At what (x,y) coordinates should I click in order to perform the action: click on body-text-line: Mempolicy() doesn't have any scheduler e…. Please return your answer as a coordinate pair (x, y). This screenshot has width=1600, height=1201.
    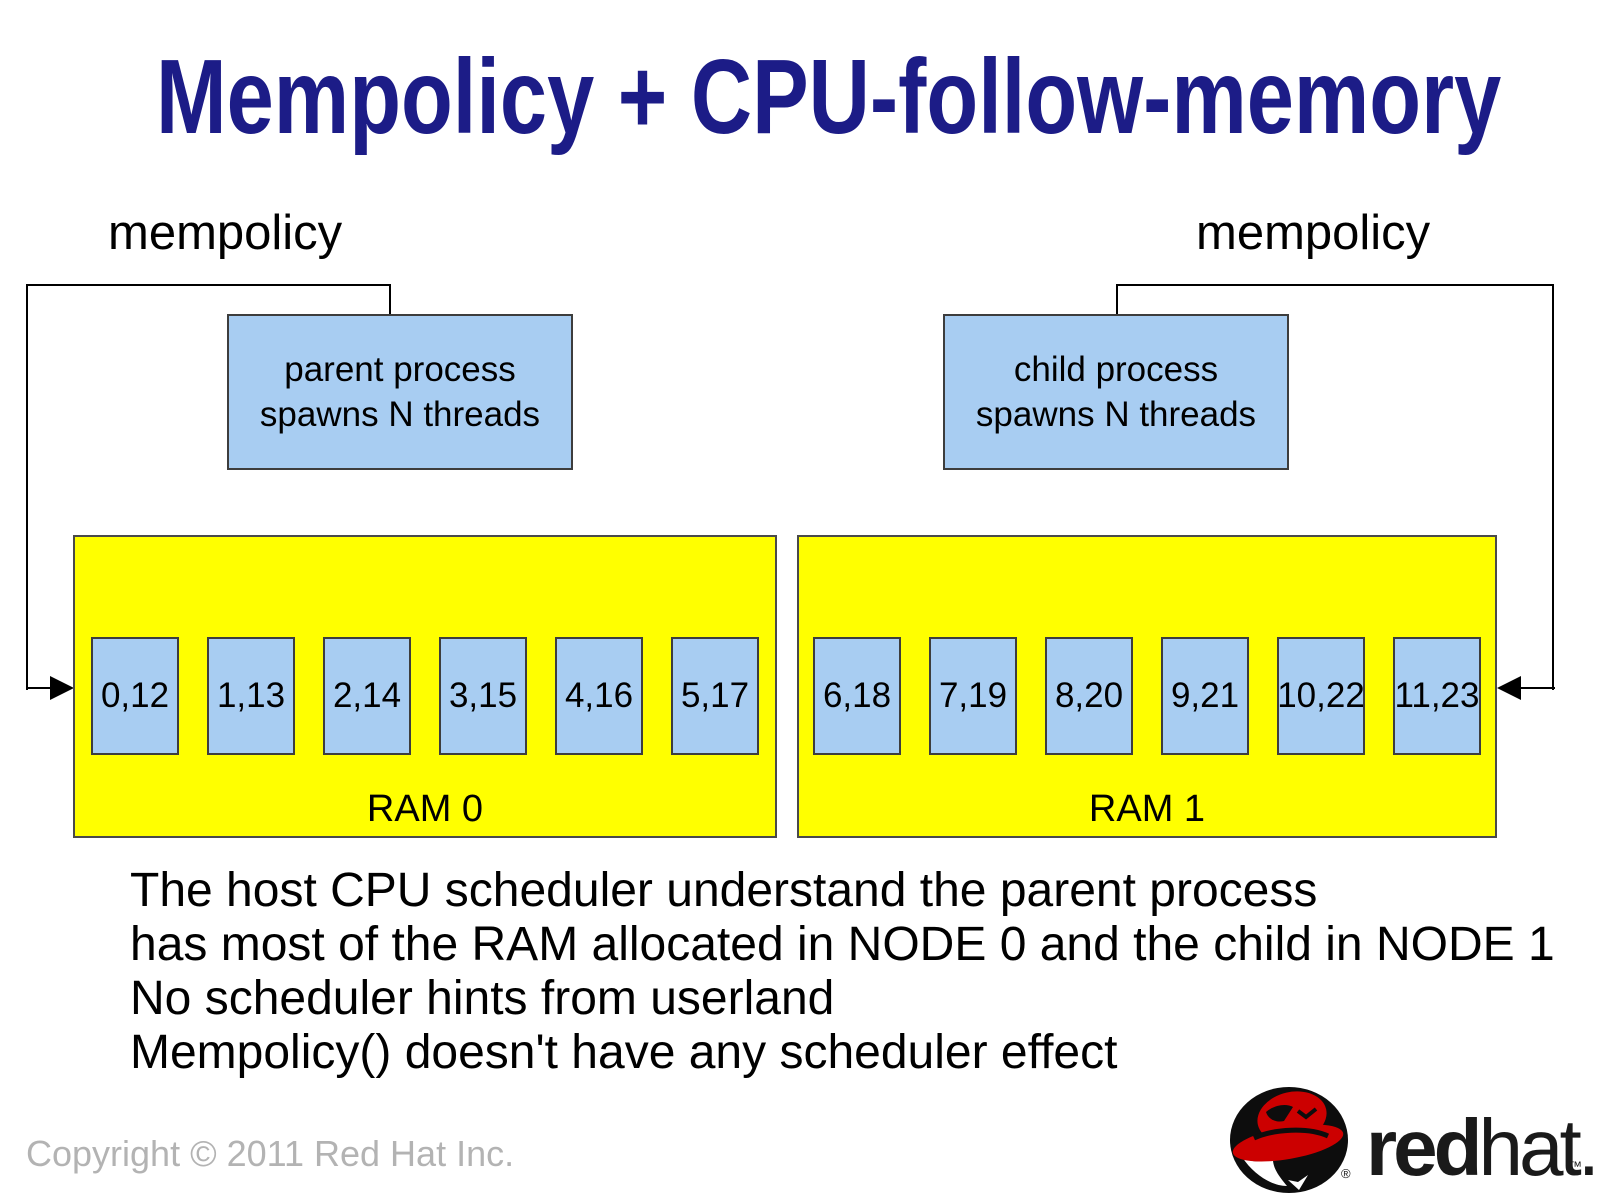
    Looking at the image, I should click on (624, 1052).